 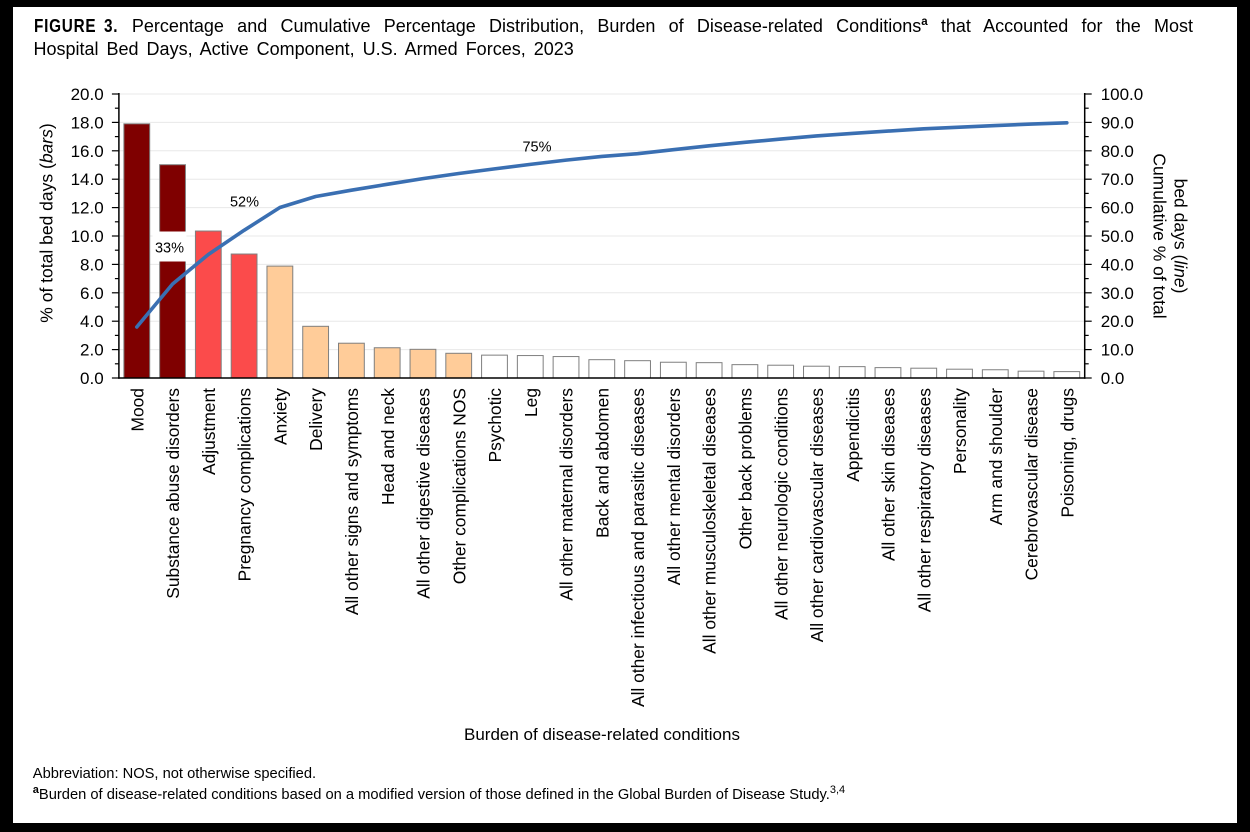 What do you see at coordinates (602, 734) in the screenshot?
I see `svg-text:Burden of disease-related cond: Burden of disease-related conditions` at bounding box center [602, 734].